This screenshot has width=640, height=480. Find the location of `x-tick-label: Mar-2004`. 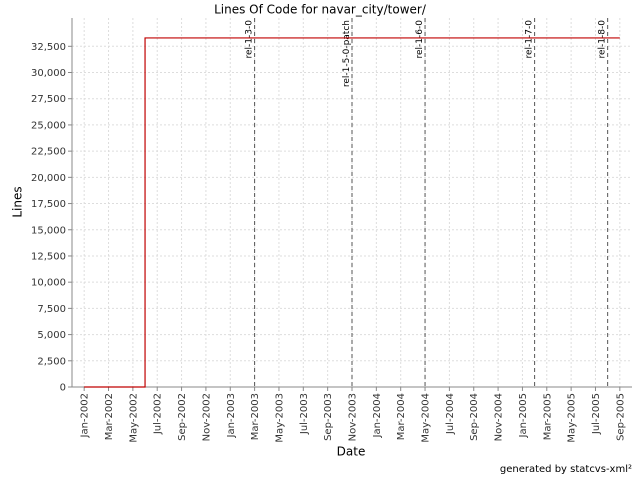

x-tick-label: Mar-2004 is located at coordinates (401, 416).